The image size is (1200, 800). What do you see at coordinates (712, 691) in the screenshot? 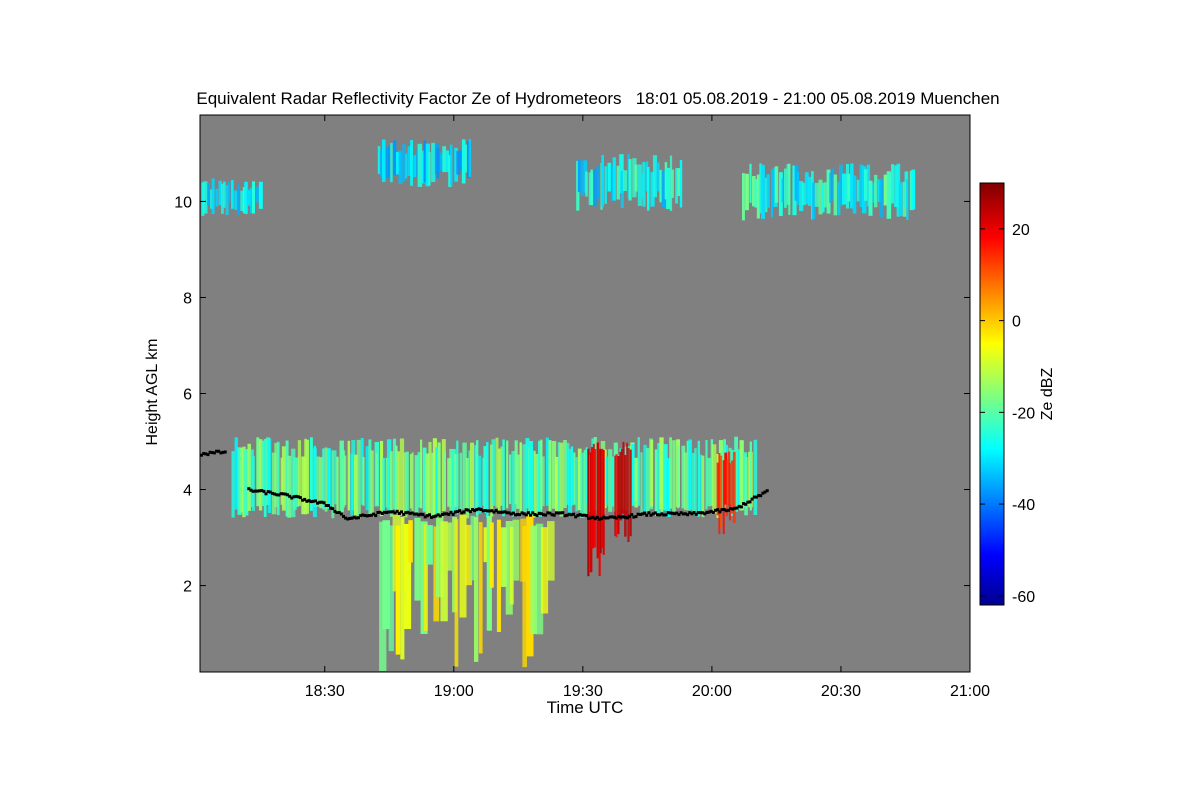
I see `x-tick-label: 20:00` at bounding box center [712, 691].